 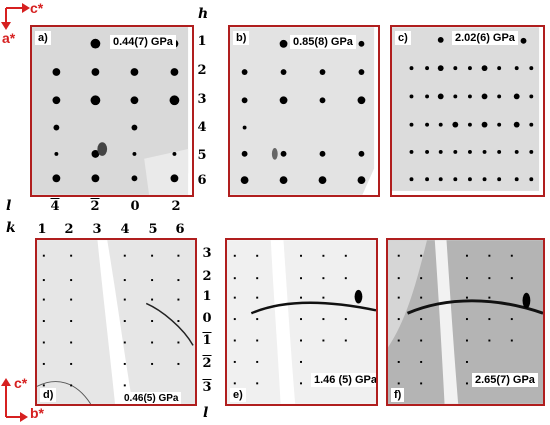 I want to click on k-index-4: 4, so click(x=125, y=229).